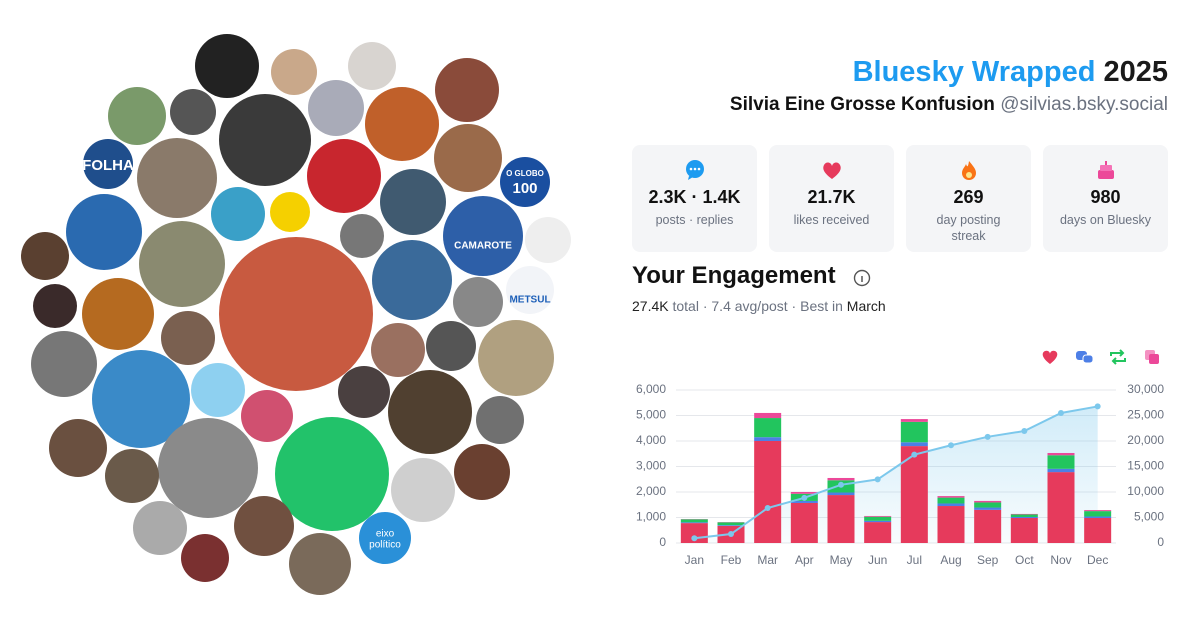  I want to click on y2-tick-label: 0, so click(1160, 542).